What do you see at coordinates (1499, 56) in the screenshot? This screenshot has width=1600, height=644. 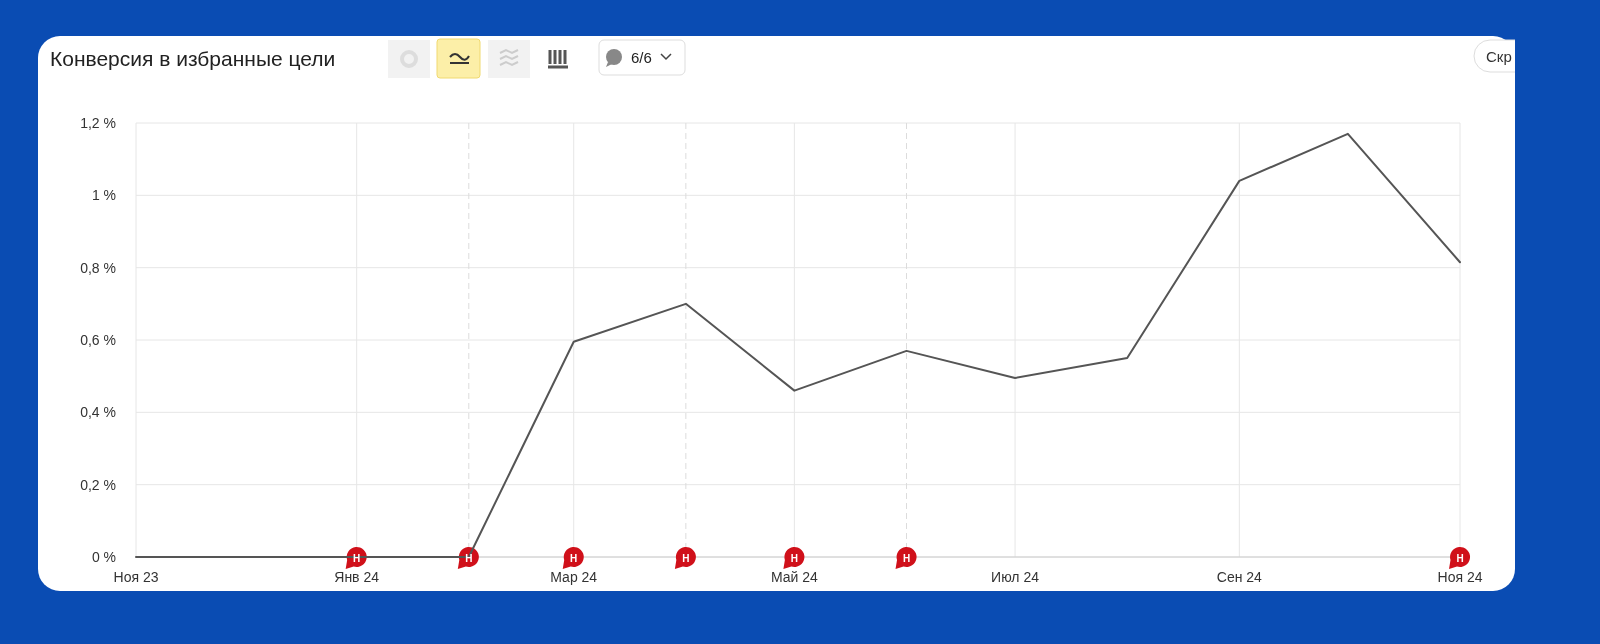 I see `text: Скр` at bounding box center [1499, 56].